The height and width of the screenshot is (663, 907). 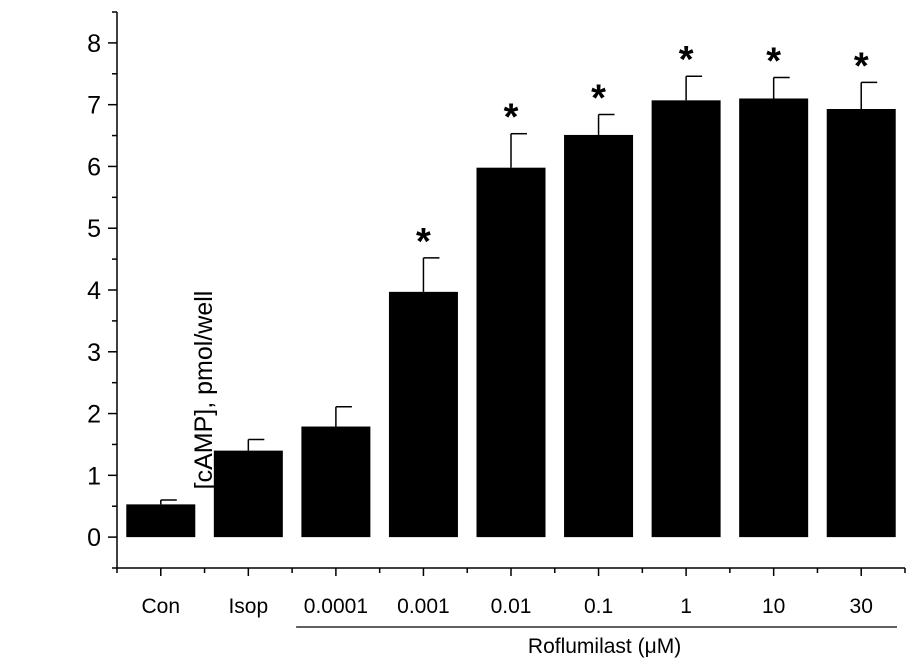 I want to click on y-tick-label: 8, so click(x=94, y=44).